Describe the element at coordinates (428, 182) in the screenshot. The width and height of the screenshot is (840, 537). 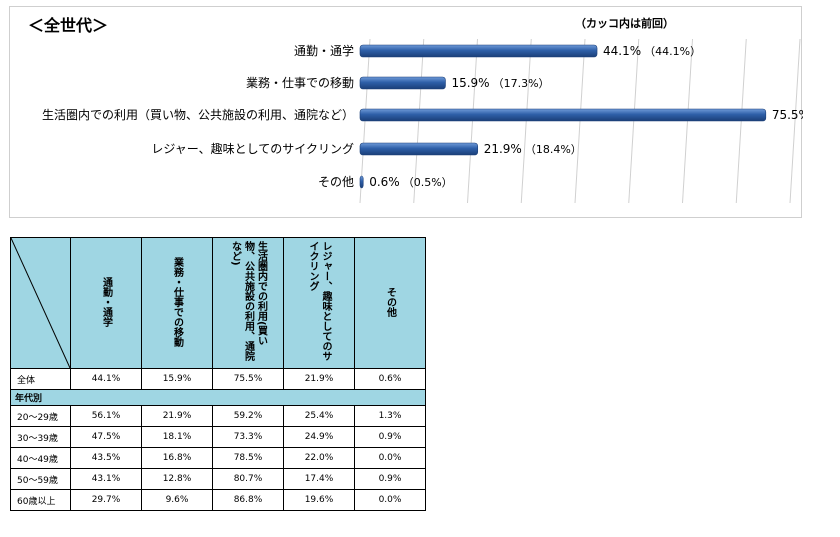
I see `previous-value-label: （0.5%）` at that location.